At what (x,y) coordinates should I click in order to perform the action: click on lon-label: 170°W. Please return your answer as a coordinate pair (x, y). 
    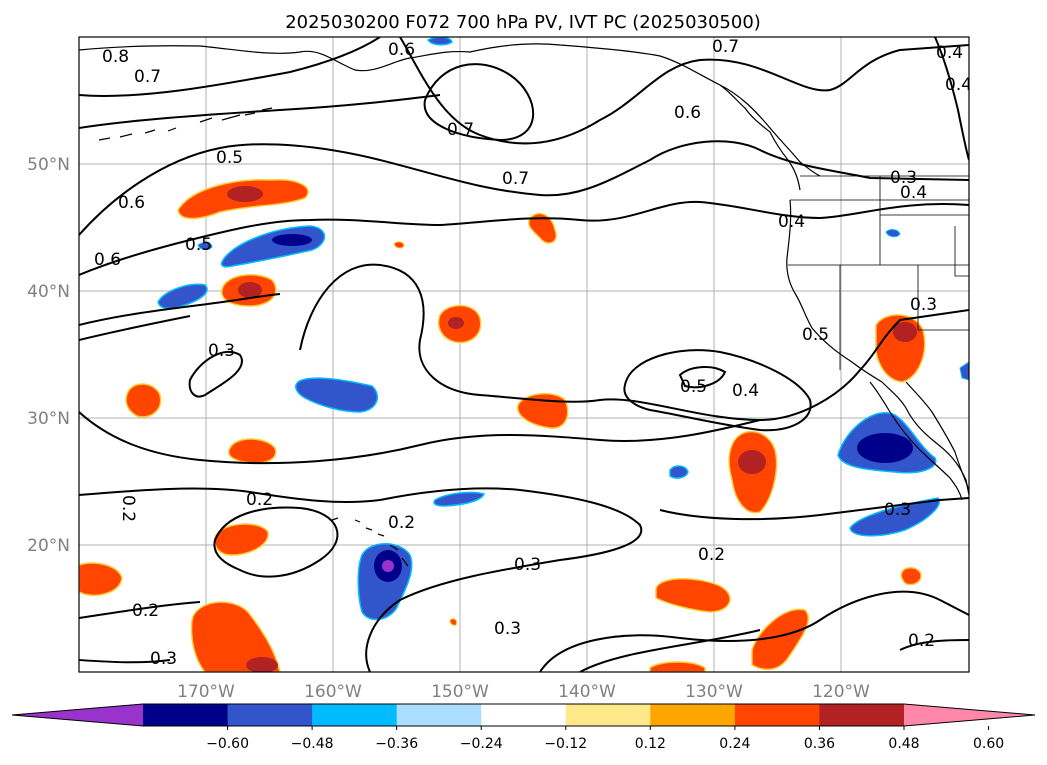
    Looking at the image, I should click on (206, 692).